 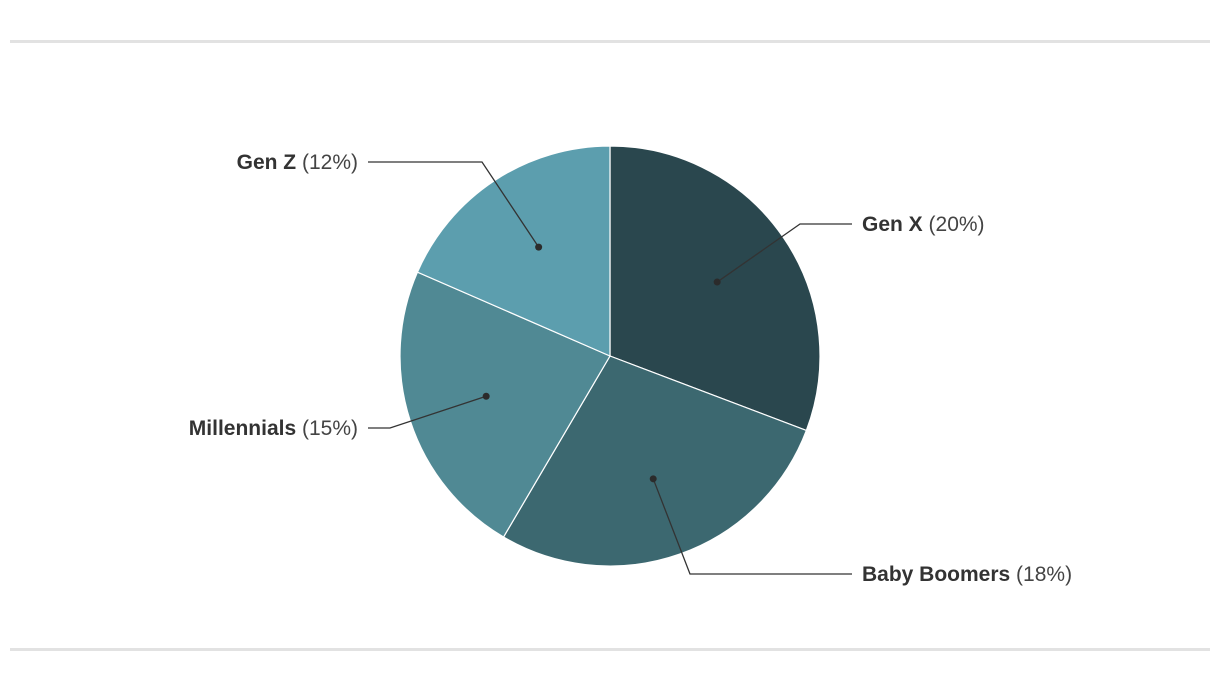 I want to click on slice-label-baby-boomers: Baby Boomers (18%), so click(x=967, y=574).